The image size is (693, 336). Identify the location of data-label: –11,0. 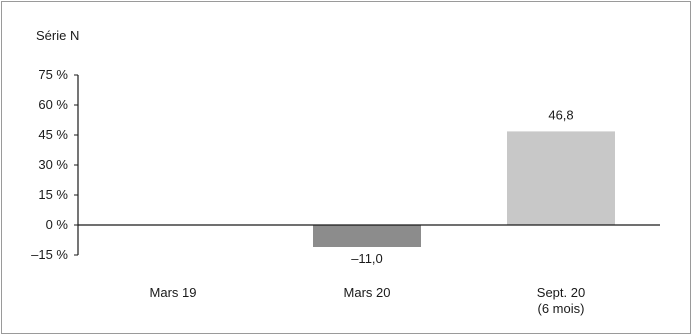
(367, 258).